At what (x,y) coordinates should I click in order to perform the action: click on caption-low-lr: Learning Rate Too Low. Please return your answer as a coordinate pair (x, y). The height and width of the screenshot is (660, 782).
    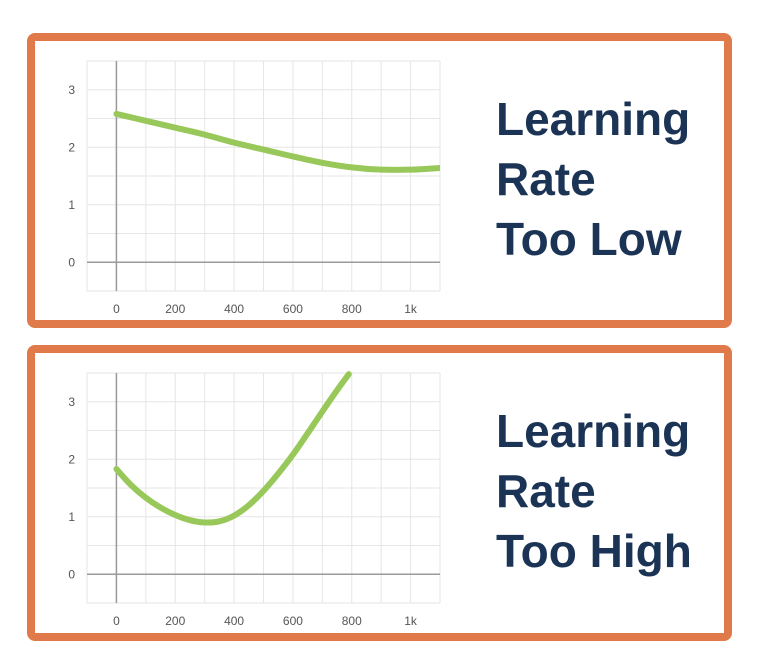
    Looking at the image, I should click on (611, 179).